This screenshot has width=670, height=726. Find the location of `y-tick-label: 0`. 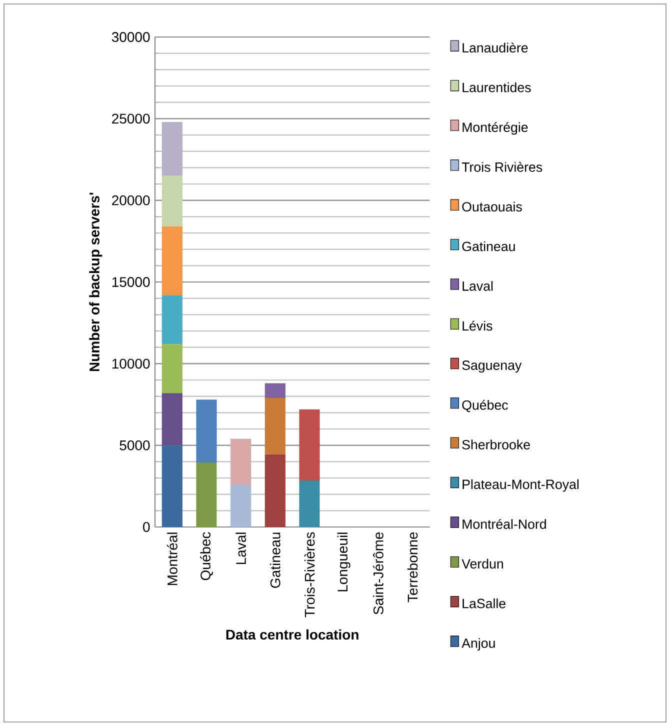

y-tick-label: 0 is located at coordinates (146, 527).